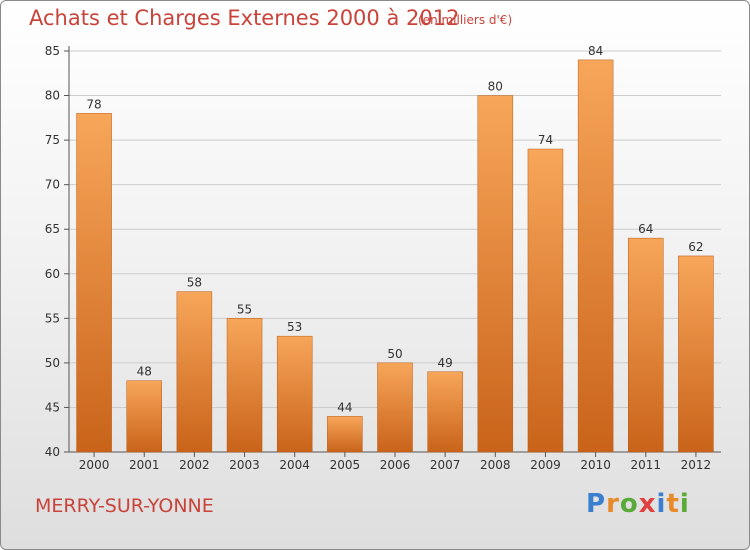 Image resolution: width=750 pixels, height=550 pixels. I want to click on data-label: 64, so click(645, 229).